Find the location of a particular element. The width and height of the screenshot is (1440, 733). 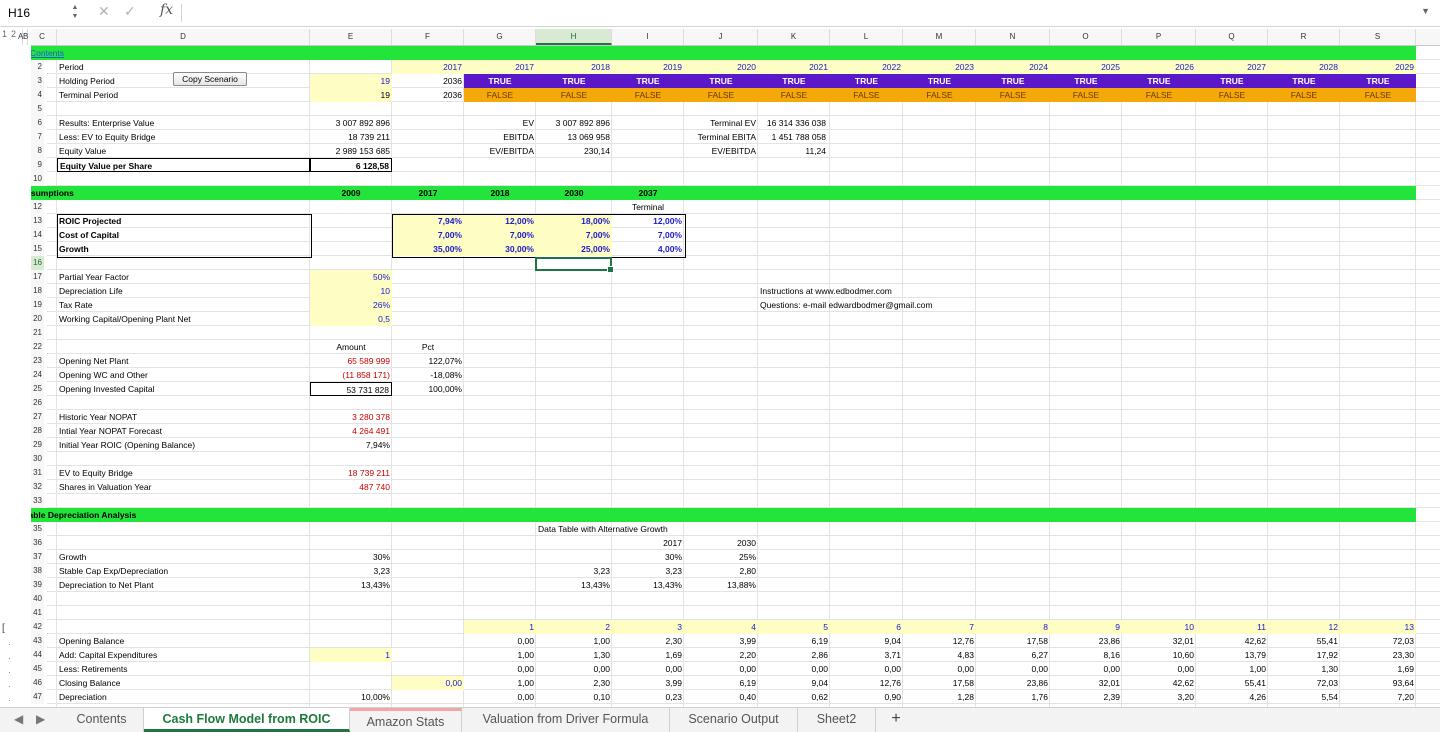

year-cell: 2018 is located at coordinates (600, 67).